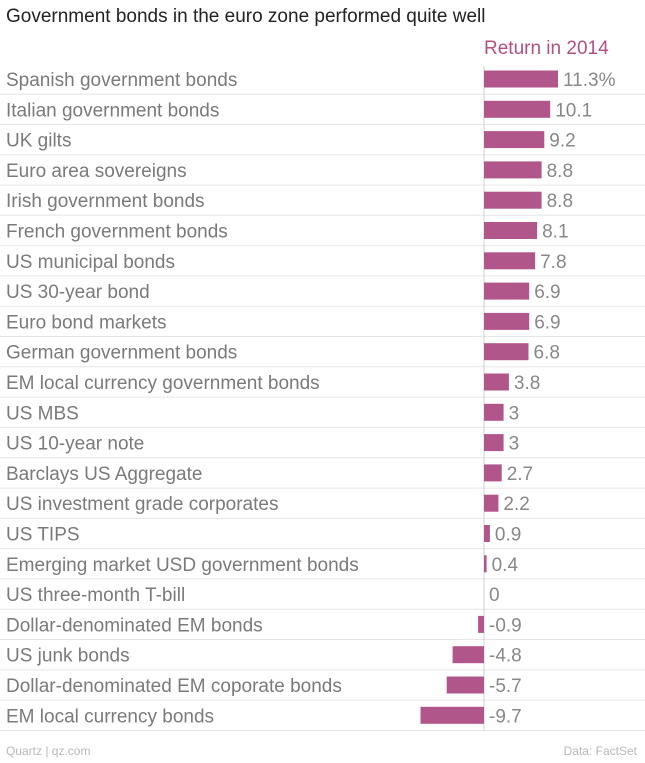  I want to click on data-label: -5.7, so click(505, 686).